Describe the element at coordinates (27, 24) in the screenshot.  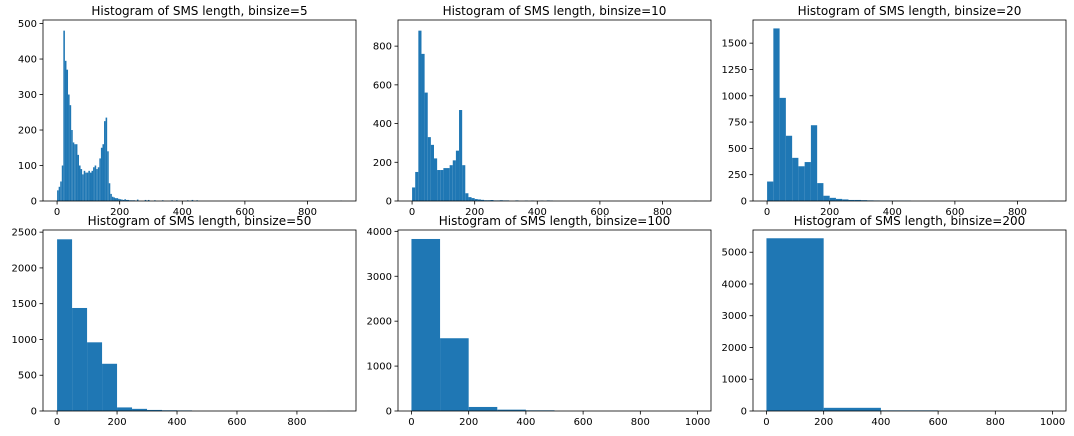
I see `y-tick-label: 500` at that location.